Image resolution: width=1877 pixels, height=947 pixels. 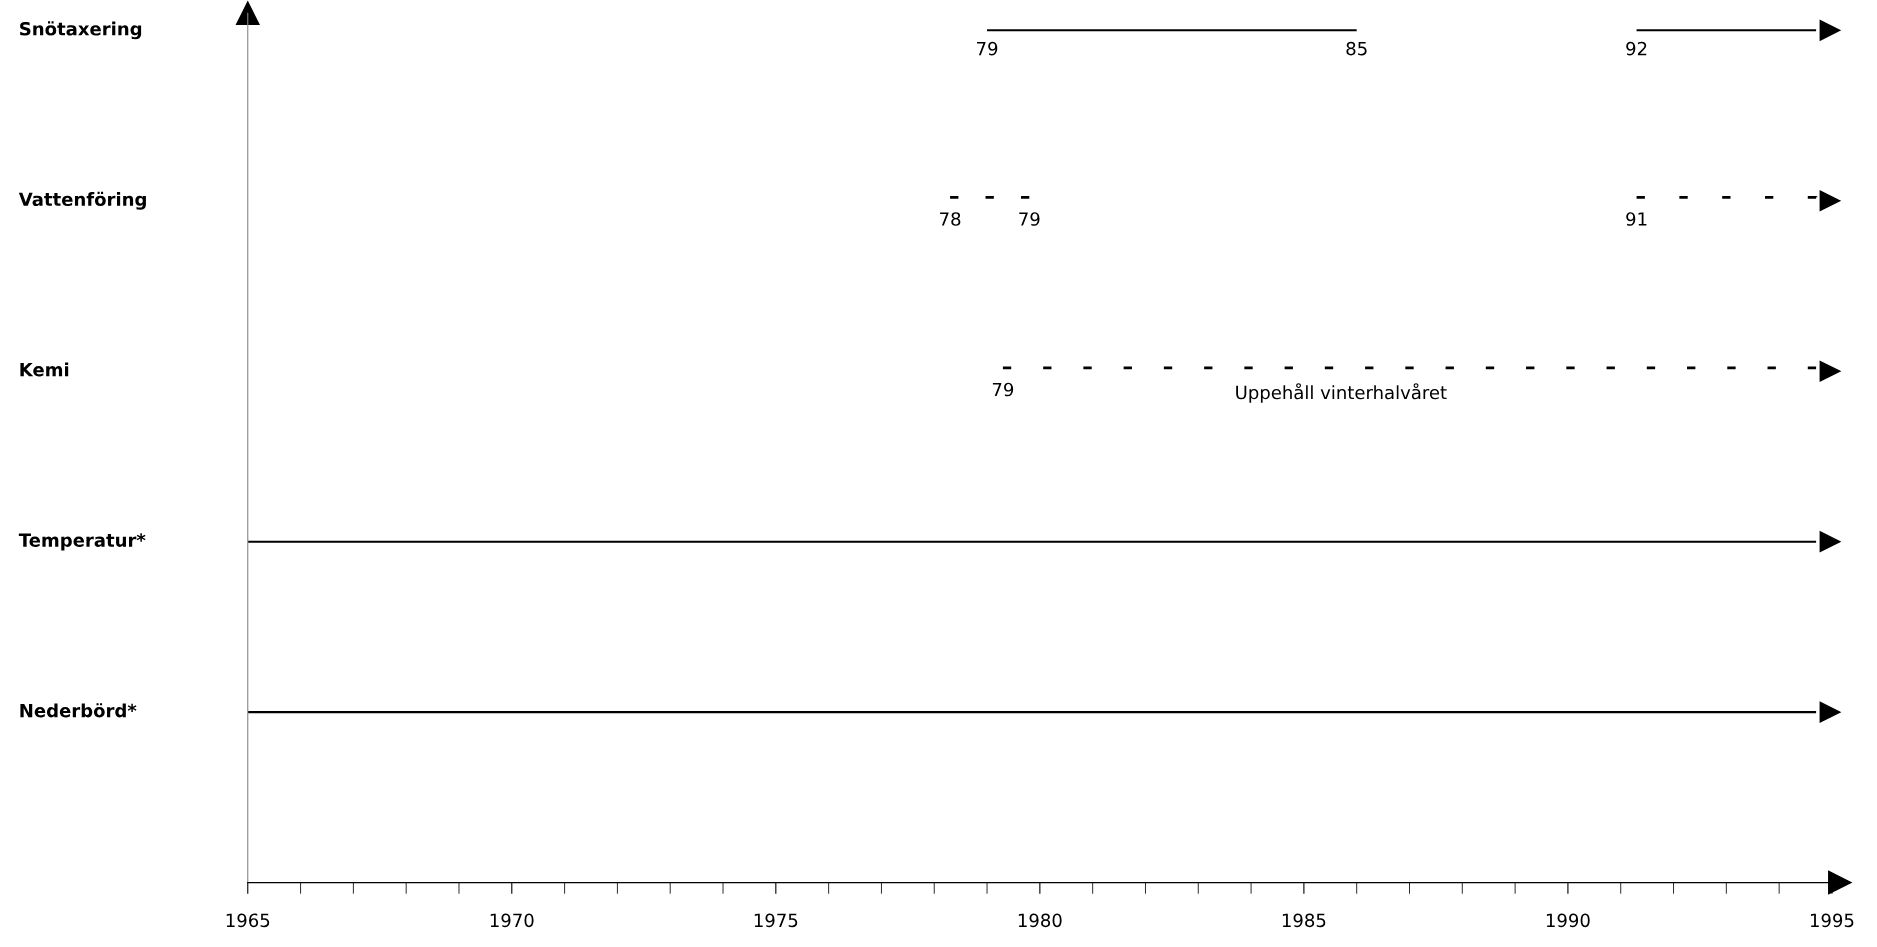 I want to click on annotation: 92, so click(x=1636, y=48).